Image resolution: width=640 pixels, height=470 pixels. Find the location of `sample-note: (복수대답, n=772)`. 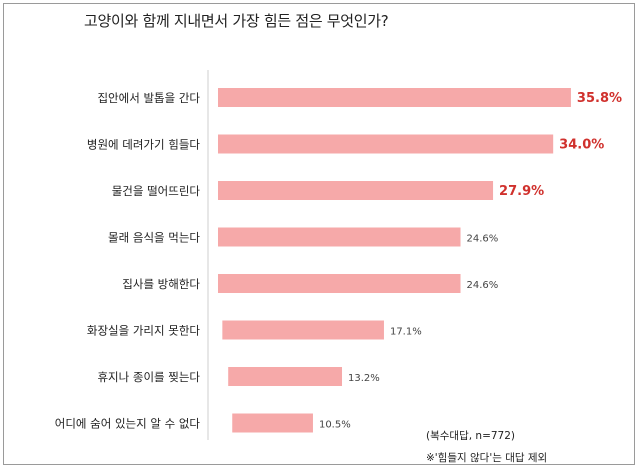

sample-note: (복수대답, n=772) is located at coordinates (471, 436).